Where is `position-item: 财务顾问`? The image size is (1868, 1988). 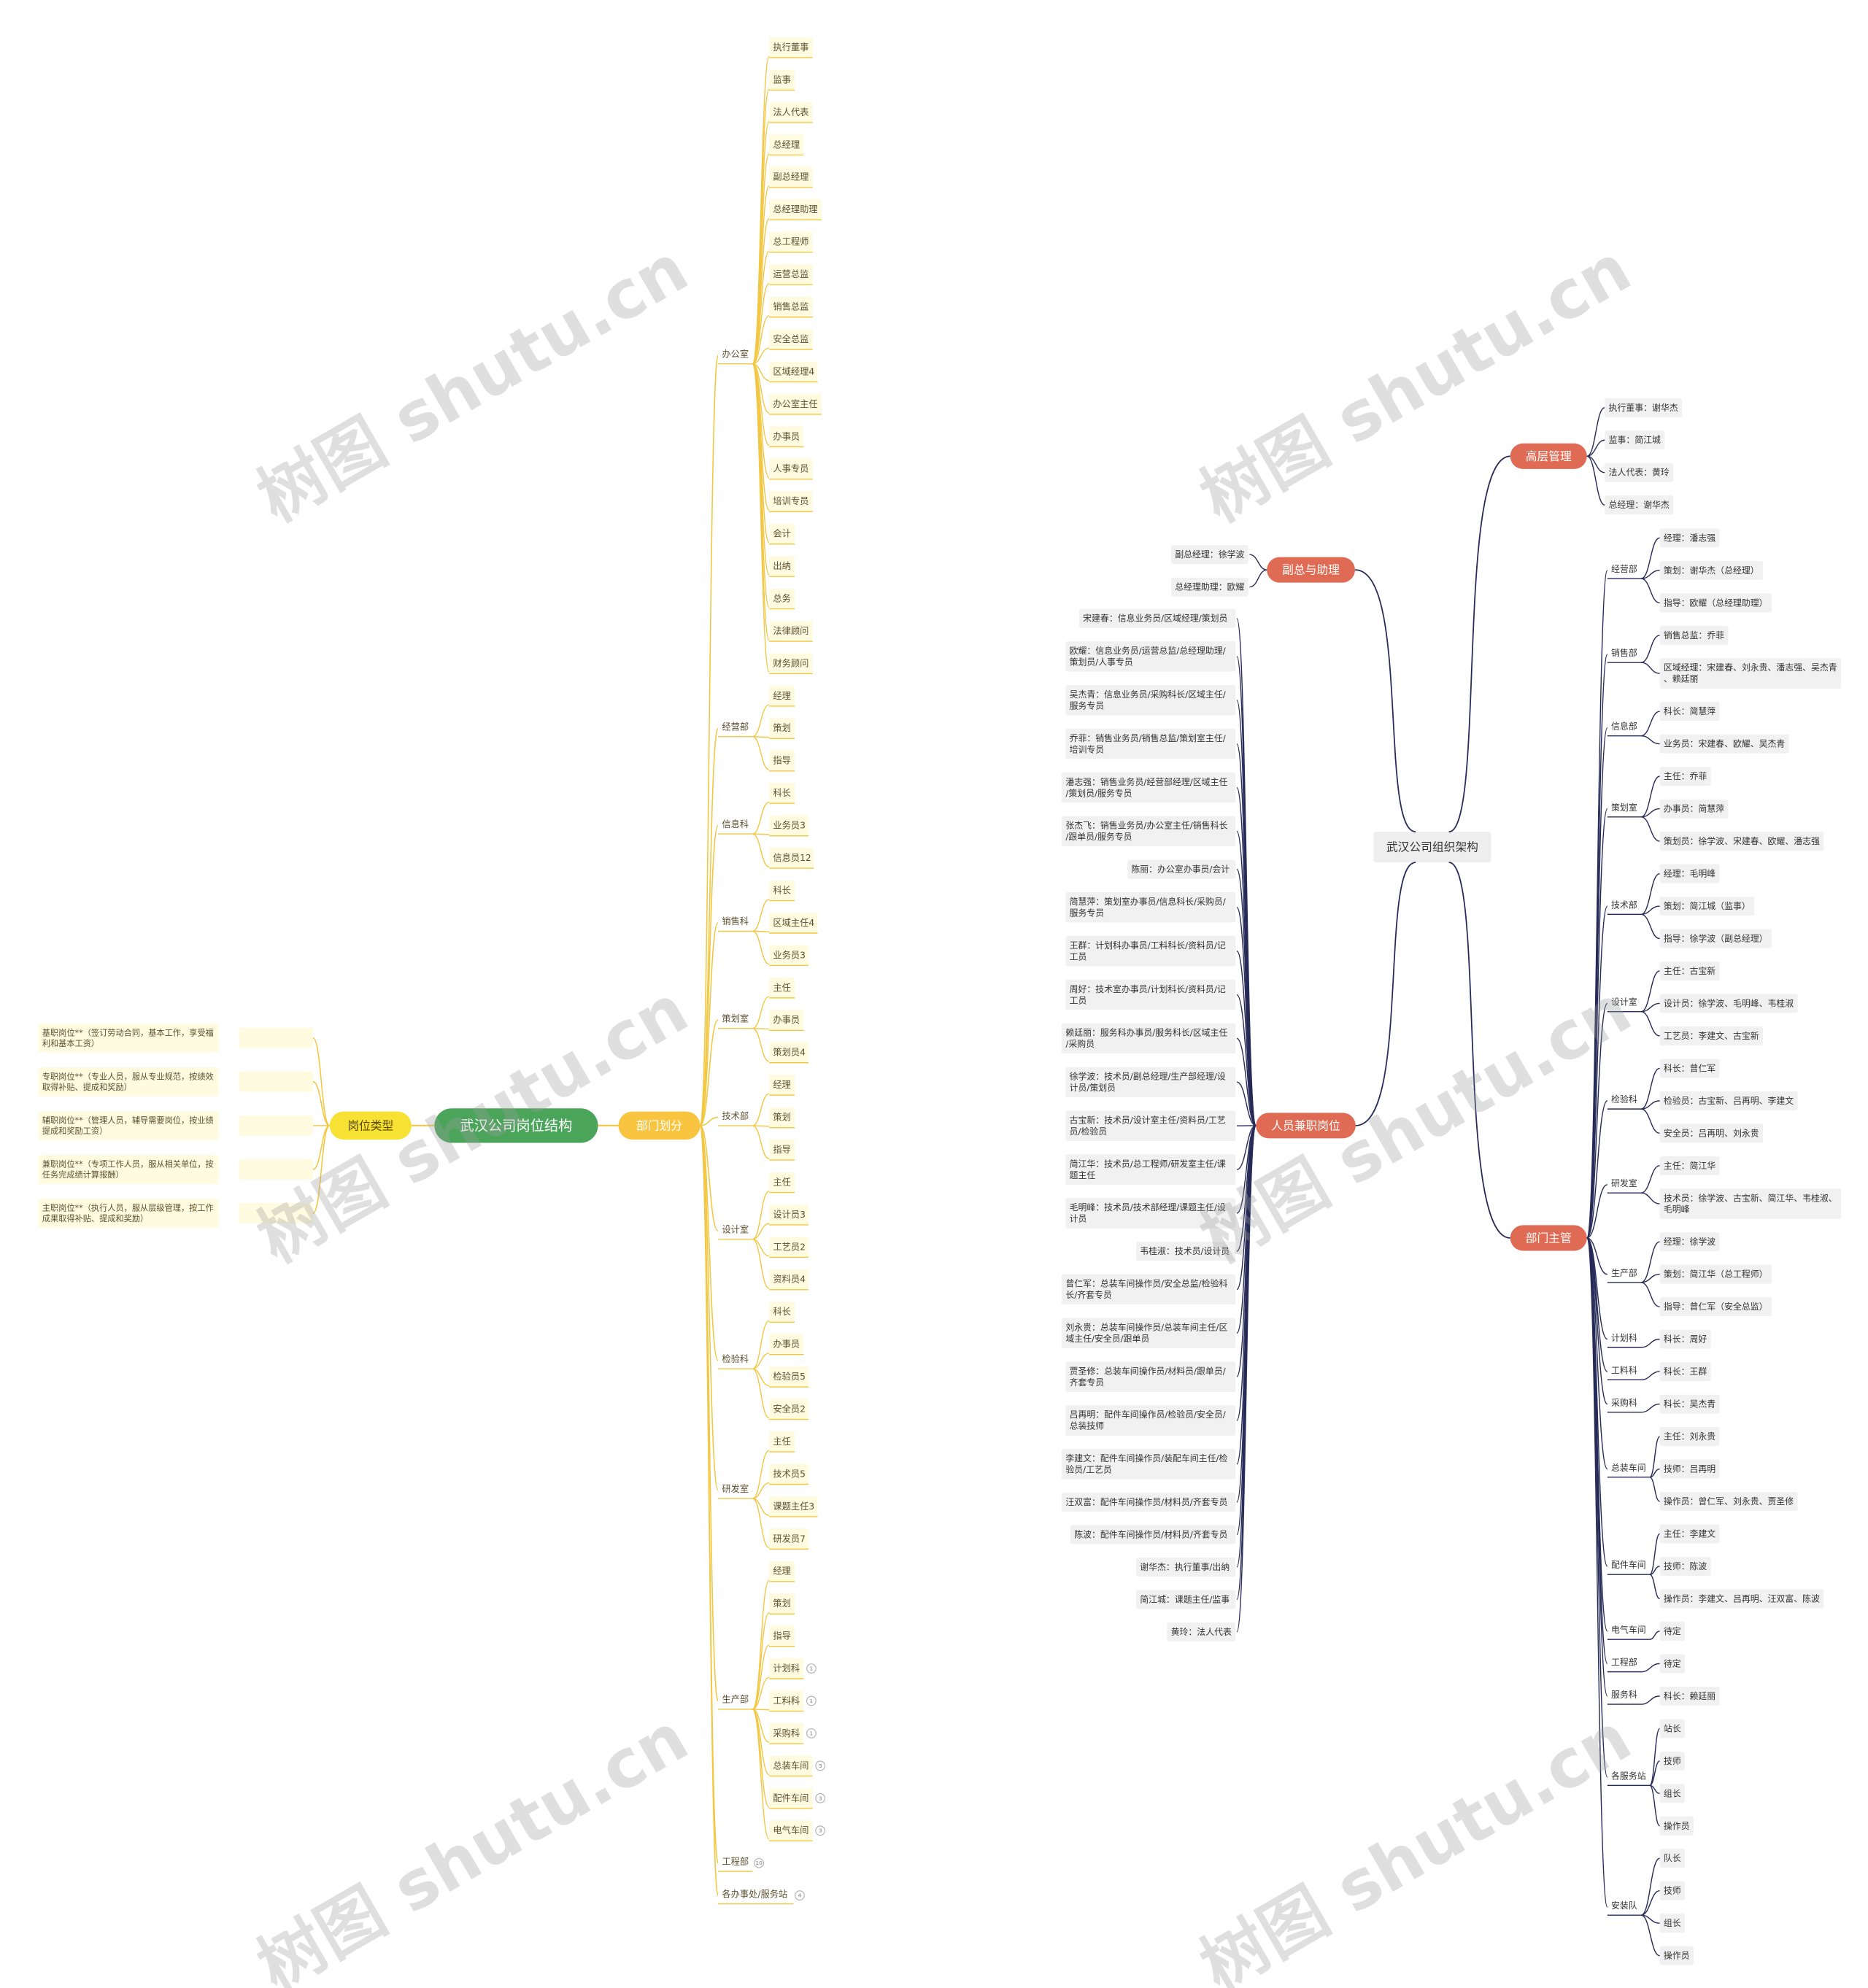
position-item: 财务顾问 is located at coordinates (790, 662).